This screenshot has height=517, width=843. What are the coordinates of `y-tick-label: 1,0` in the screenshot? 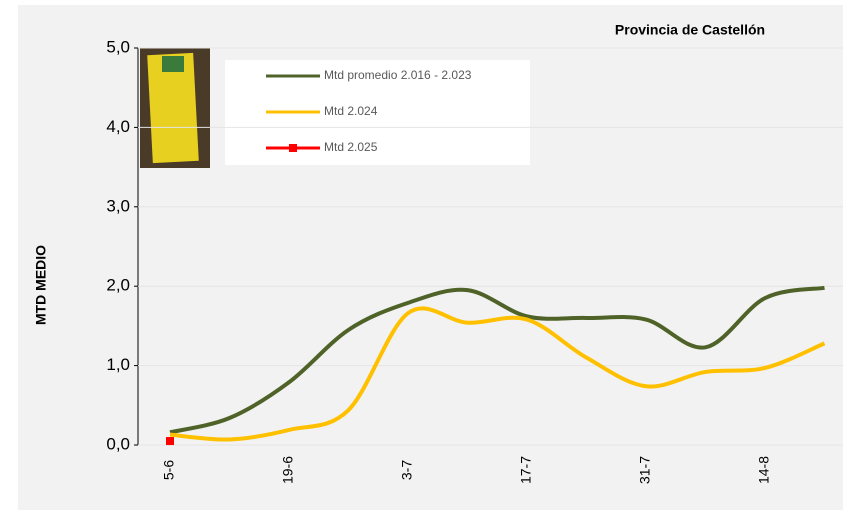 It's located at (118, 364).